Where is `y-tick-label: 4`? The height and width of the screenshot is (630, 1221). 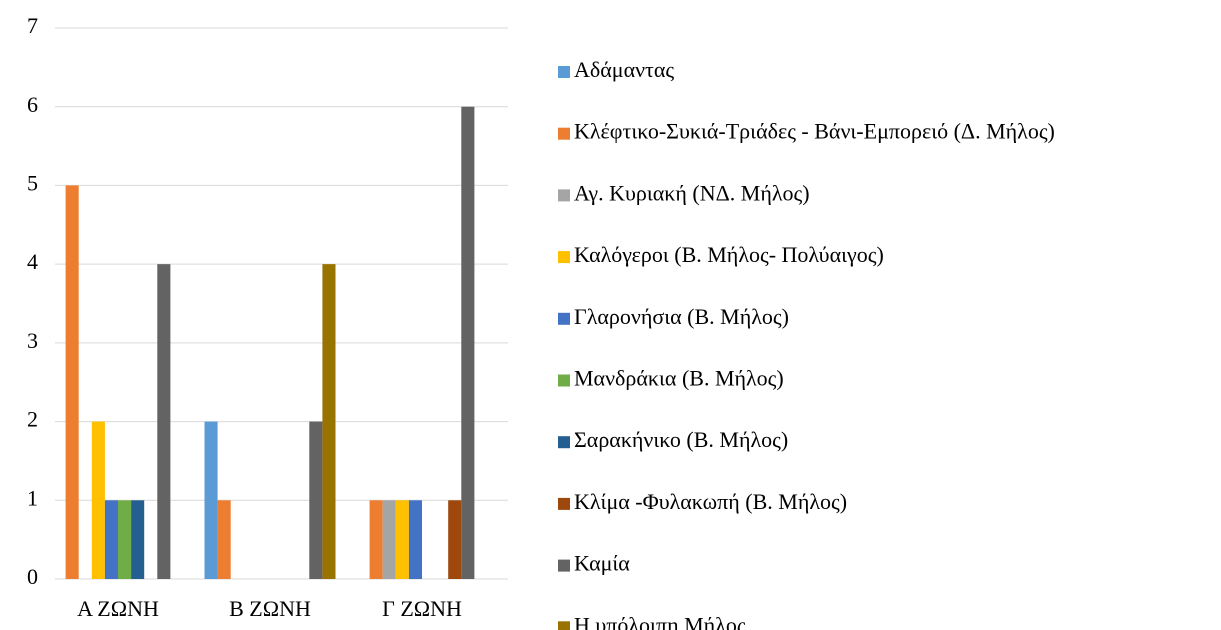 y-tick-label: 4 is located at coordinates (32, 261).